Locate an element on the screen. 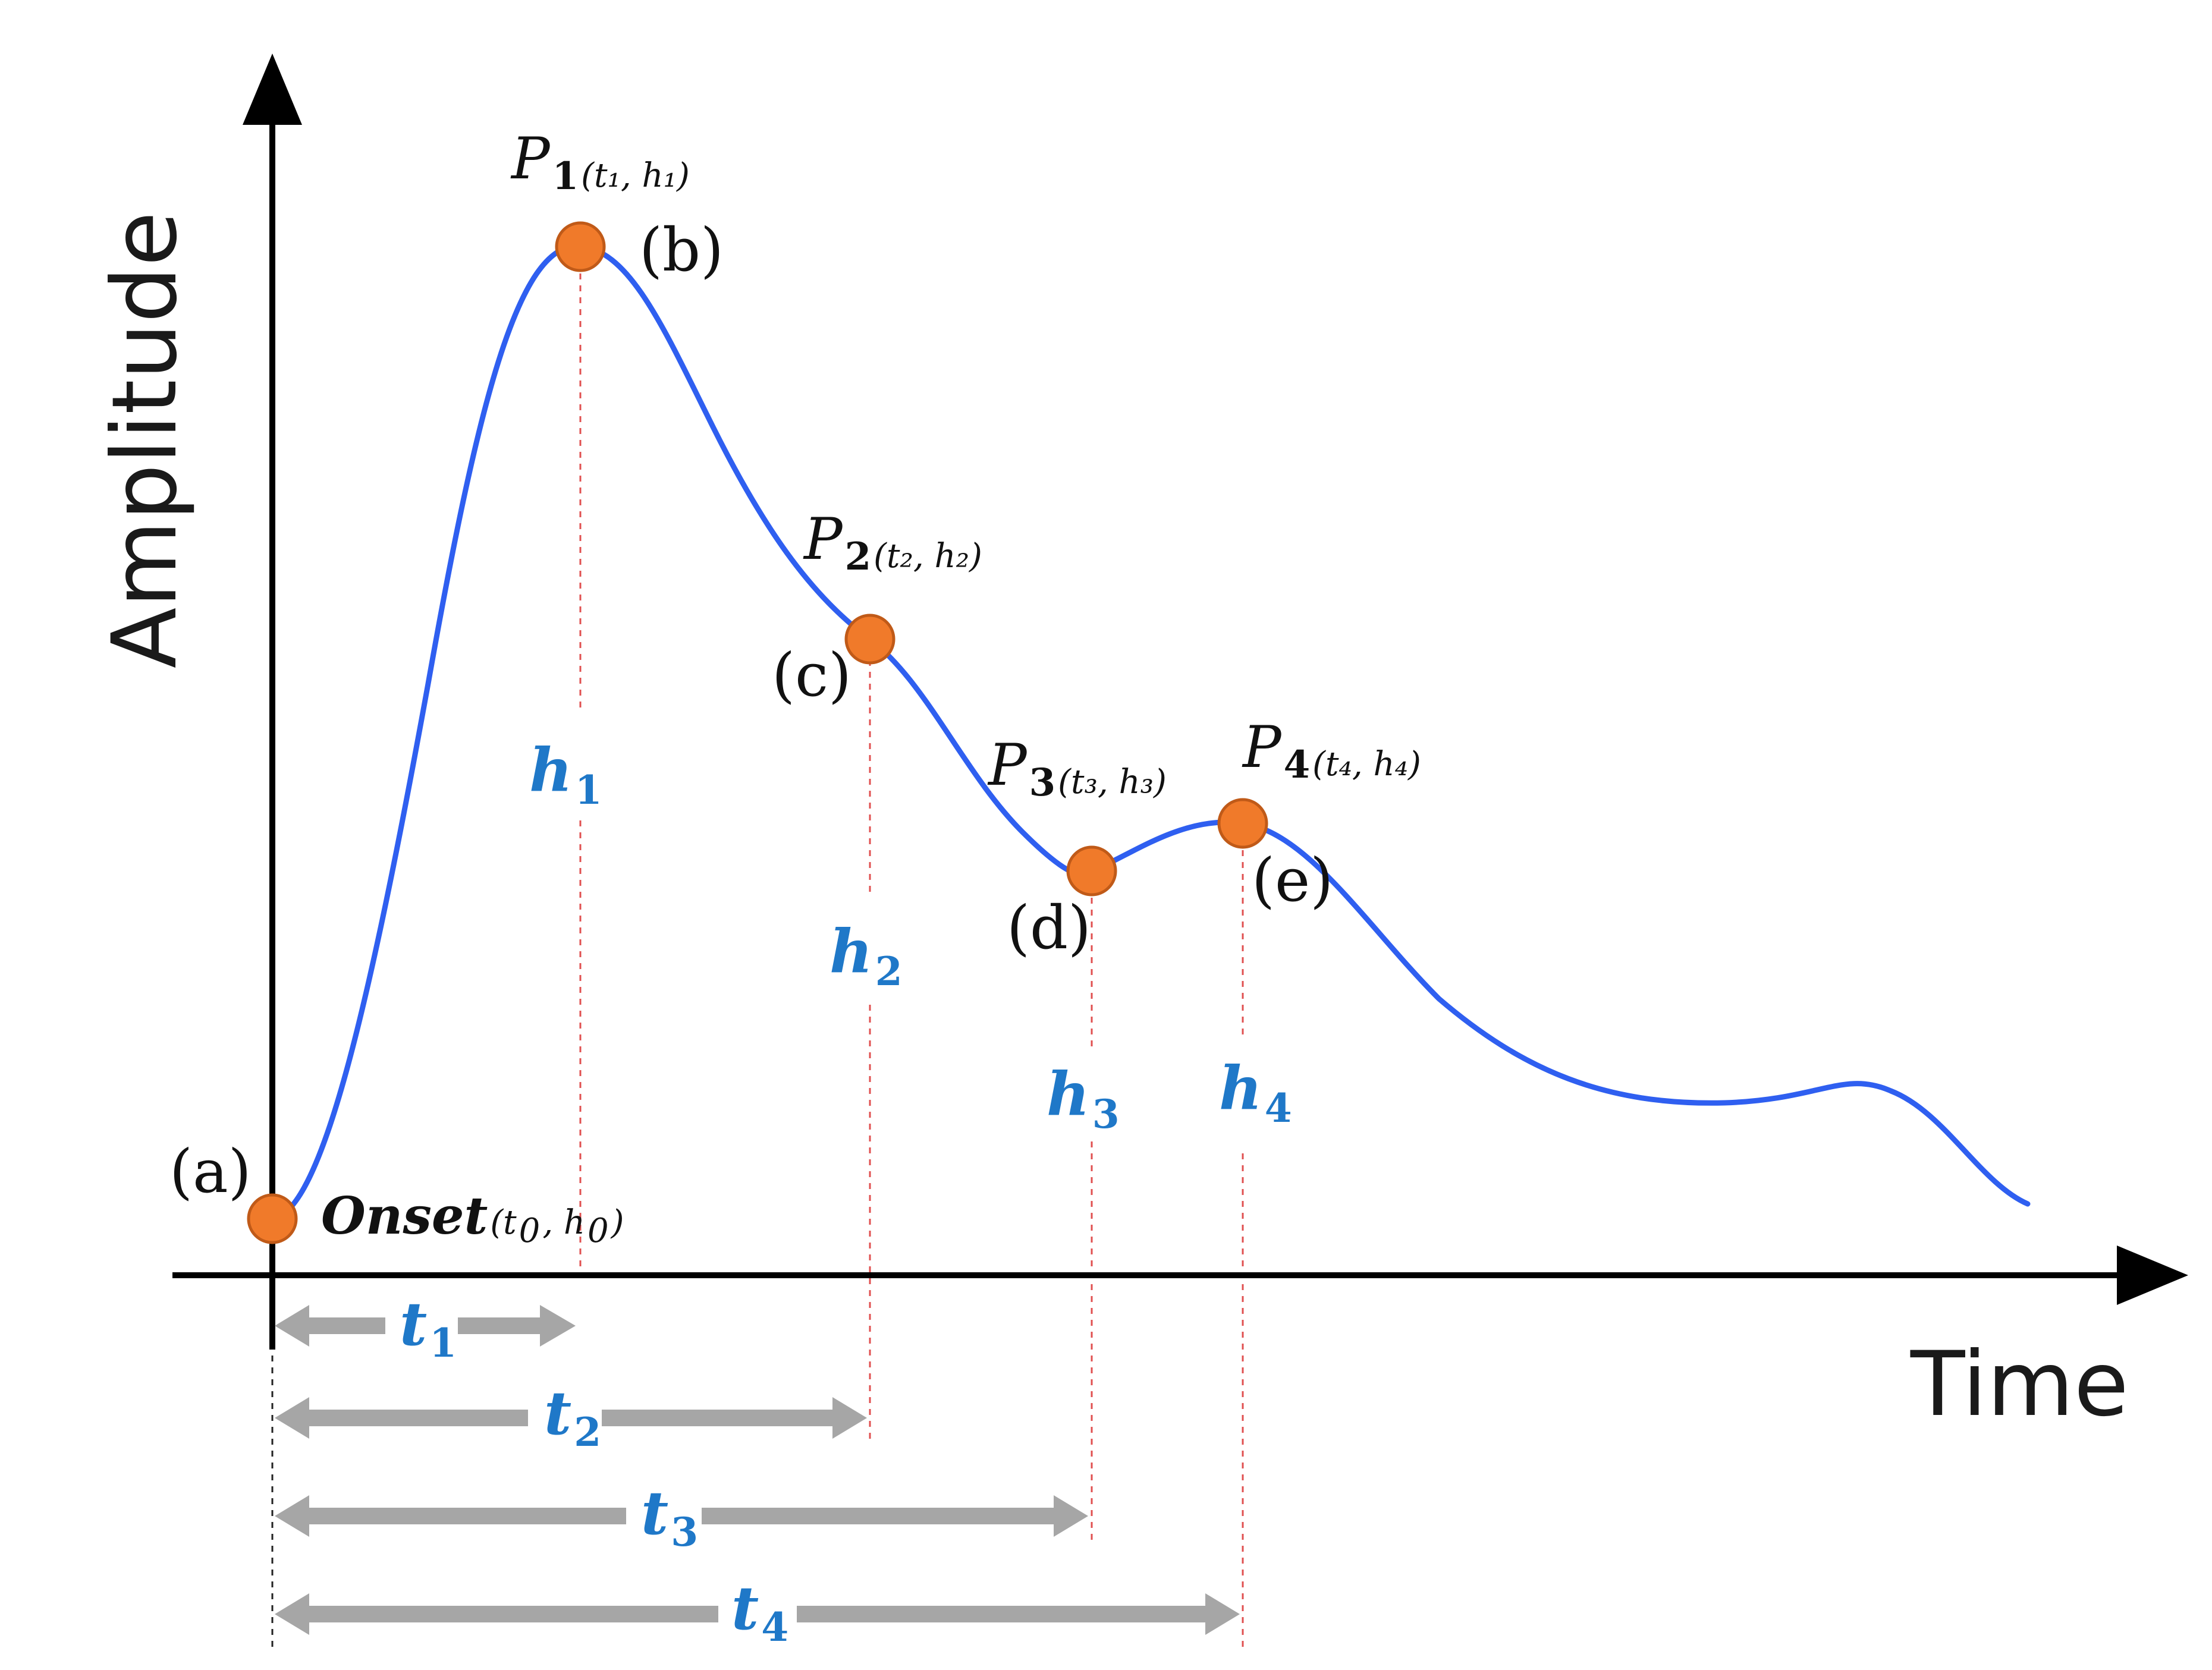 This screenshot has width=2212, height=1670. point-tag-p4: (e) is located at coordinates (1292, 880).